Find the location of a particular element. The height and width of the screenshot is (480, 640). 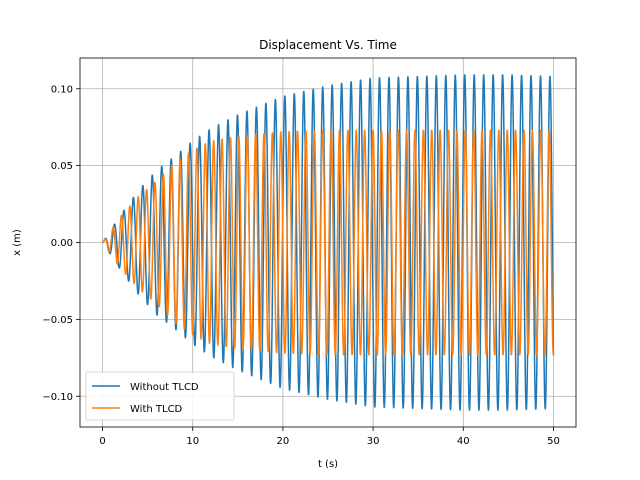

y-axis-title: x (m) is located at coordinates (17, 242).